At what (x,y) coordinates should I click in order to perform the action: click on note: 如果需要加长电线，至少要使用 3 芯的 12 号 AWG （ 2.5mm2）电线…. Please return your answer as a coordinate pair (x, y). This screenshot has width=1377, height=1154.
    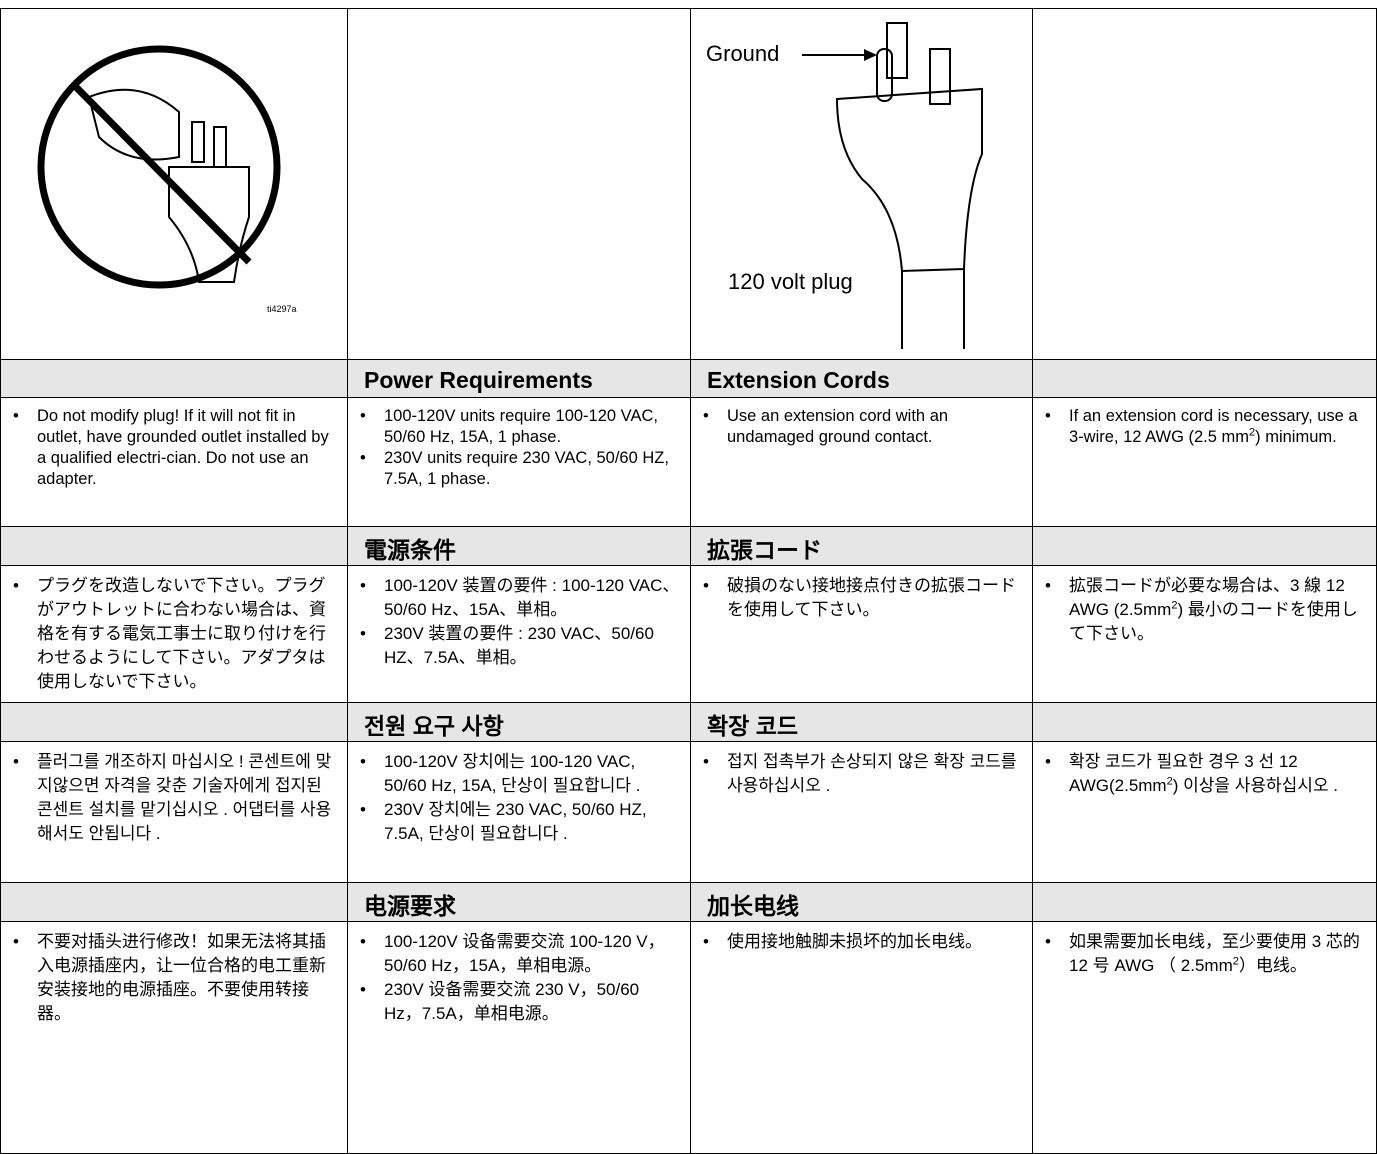
    Looking at the image, I should click on (1202, 954).